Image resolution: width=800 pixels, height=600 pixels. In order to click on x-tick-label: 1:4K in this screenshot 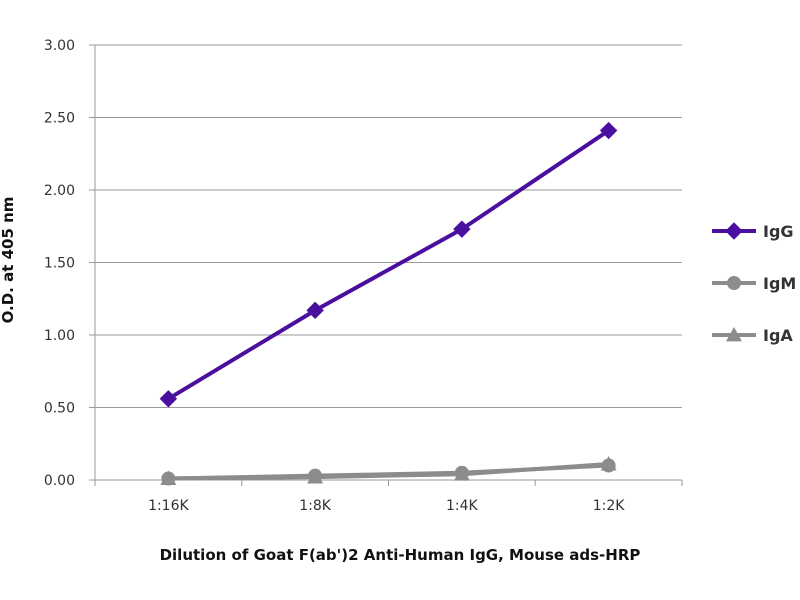, I will do `click(462, 506)`.